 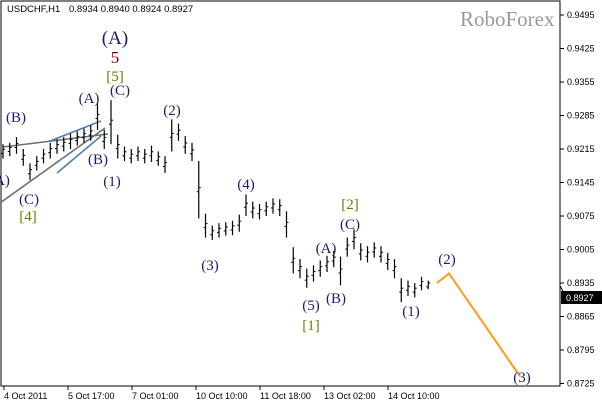 I want to click on current-price-tag: 0.8927, so click(x=580, y=294).